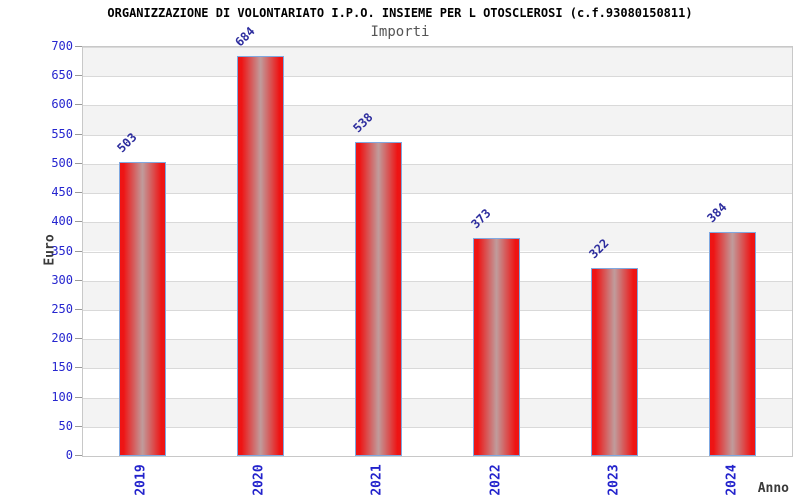 This screenshot has width=800, height=500. What do you see at coordinates (65, 425) in the screenshot?
I see `y-tick-label: 50` at bounding box center [65, 425].